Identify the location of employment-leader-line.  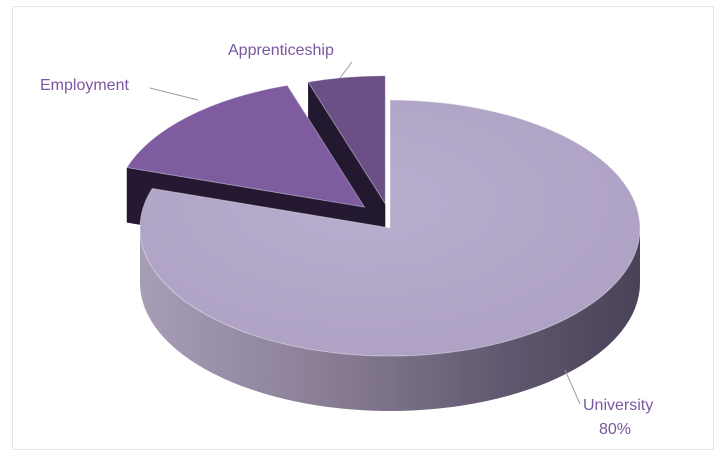
(174, 94).